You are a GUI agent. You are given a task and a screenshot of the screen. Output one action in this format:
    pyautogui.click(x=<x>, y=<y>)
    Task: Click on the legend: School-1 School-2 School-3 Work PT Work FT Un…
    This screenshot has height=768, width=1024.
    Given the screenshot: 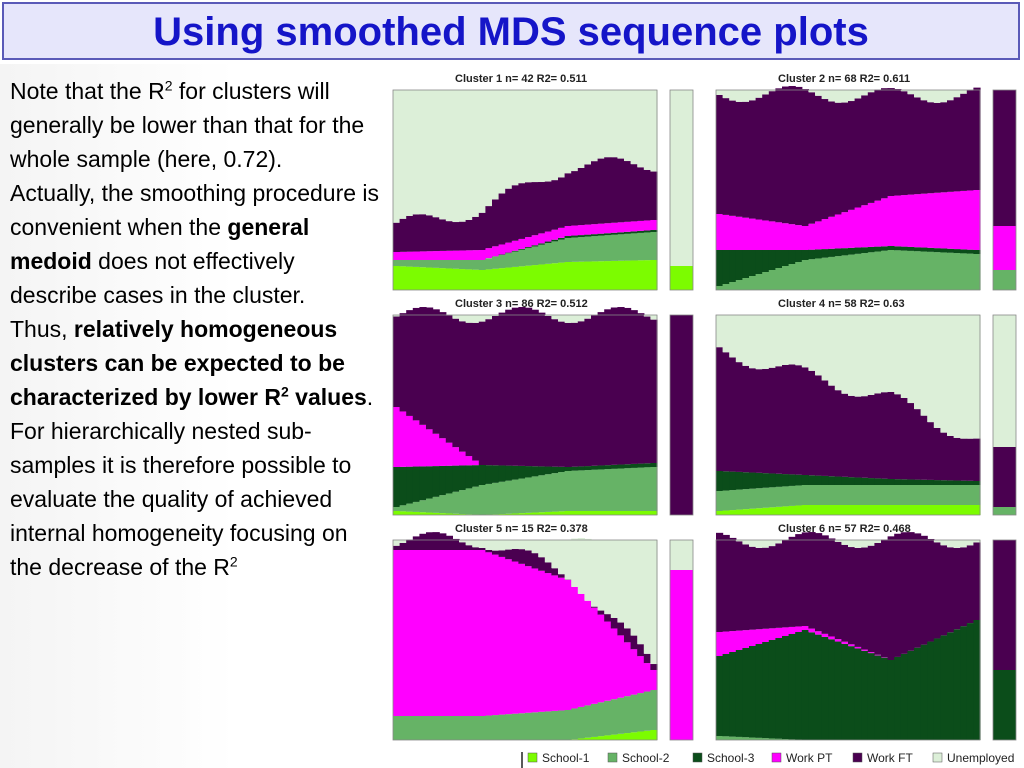 What is the action you would take?
    pyautogui.click(x=767, y=759)
    